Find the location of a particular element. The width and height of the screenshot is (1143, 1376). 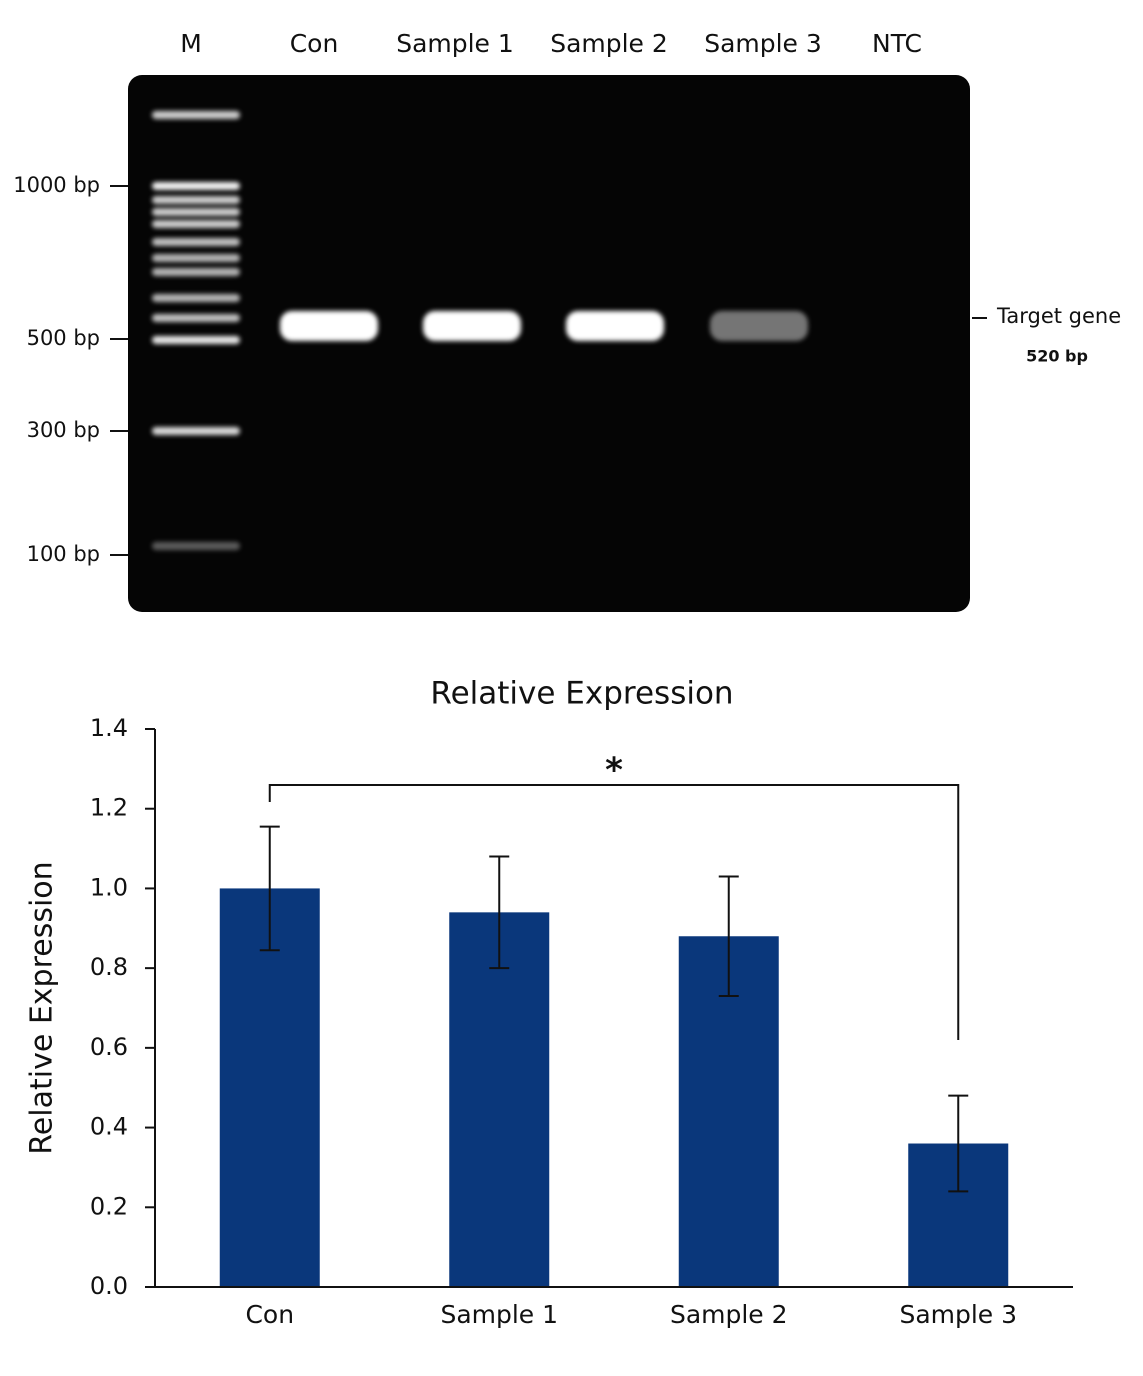

lane-label: Sample 1 is located at coordinates (455, 43).